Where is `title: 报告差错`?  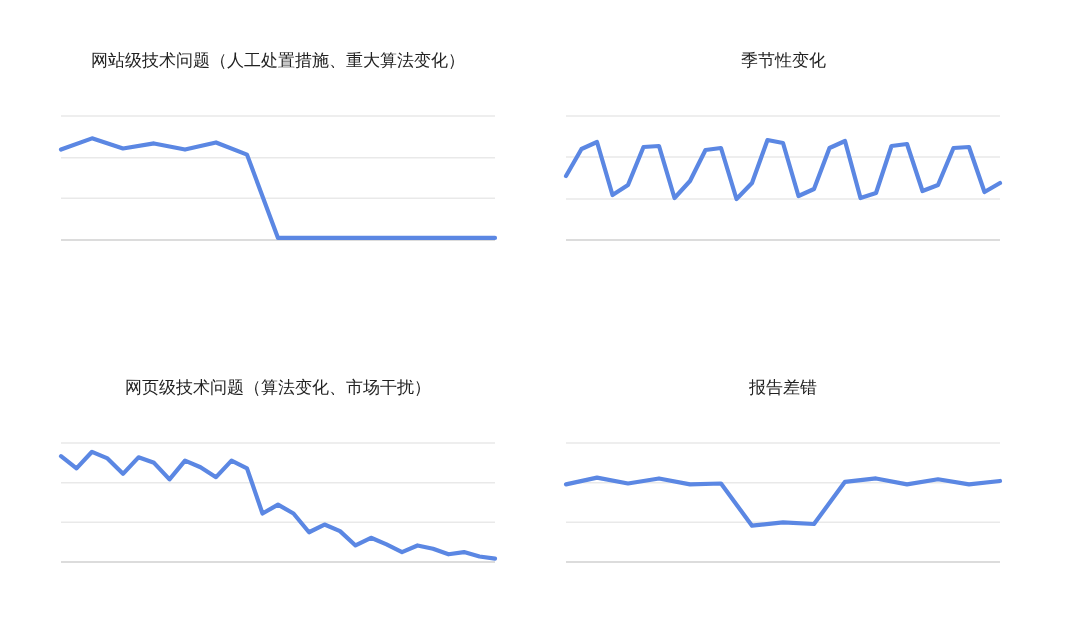
title: 报告差错 is located at coordinates (783, 387).